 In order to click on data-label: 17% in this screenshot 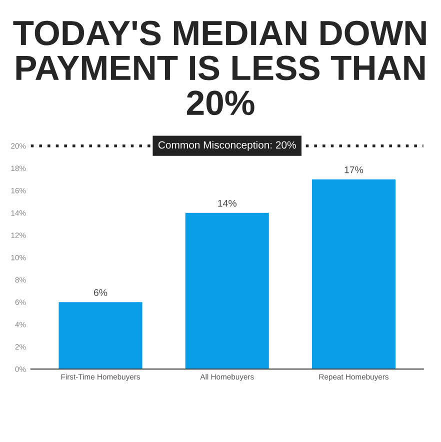, I will do `click(354, 170)`.